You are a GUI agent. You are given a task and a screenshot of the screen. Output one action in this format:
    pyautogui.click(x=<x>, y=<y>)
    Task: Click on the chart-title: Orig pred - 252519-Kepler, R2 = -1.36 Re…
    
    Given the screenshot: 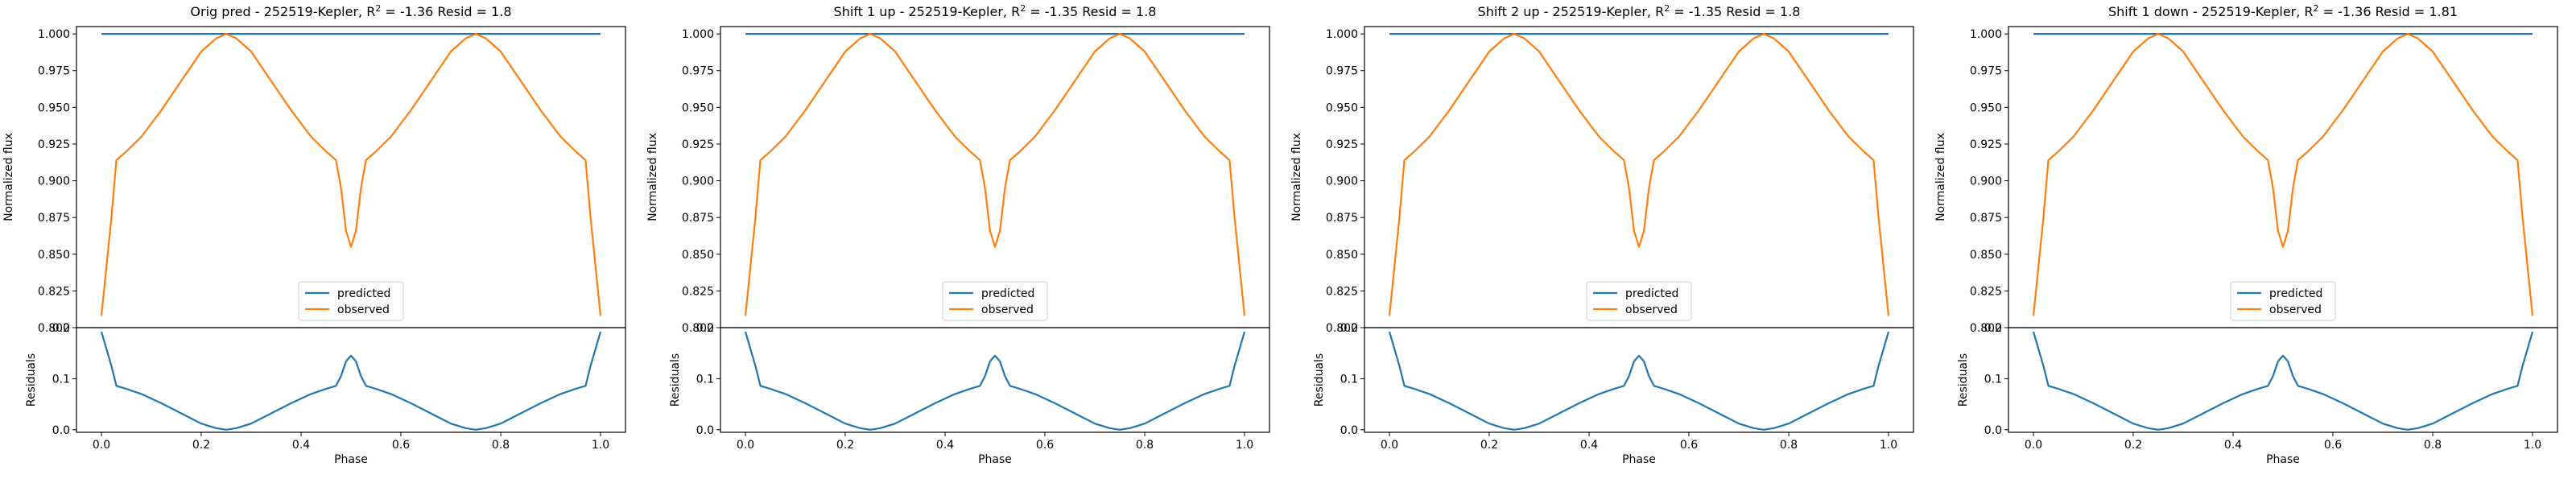 What is the action you would take?
    pyautogui.click(x=350, y=11)
    